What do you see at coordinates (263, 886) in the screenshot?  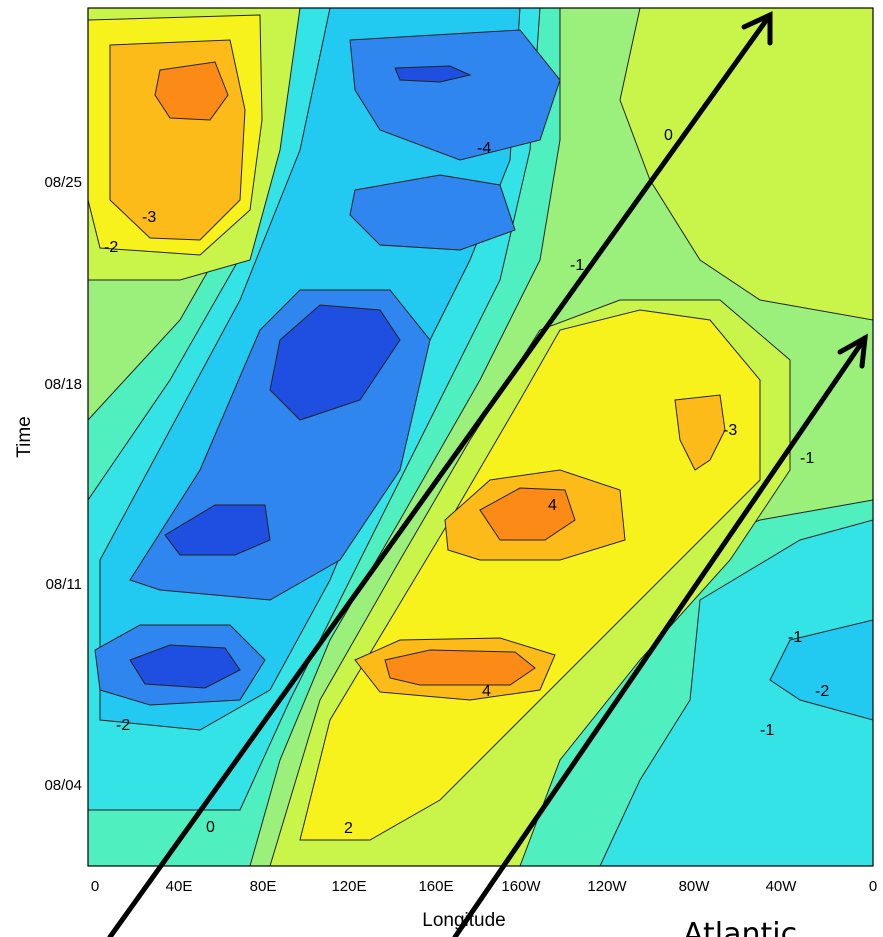 I see `x-tick-label: 80E` at bounding box center [263, 886].